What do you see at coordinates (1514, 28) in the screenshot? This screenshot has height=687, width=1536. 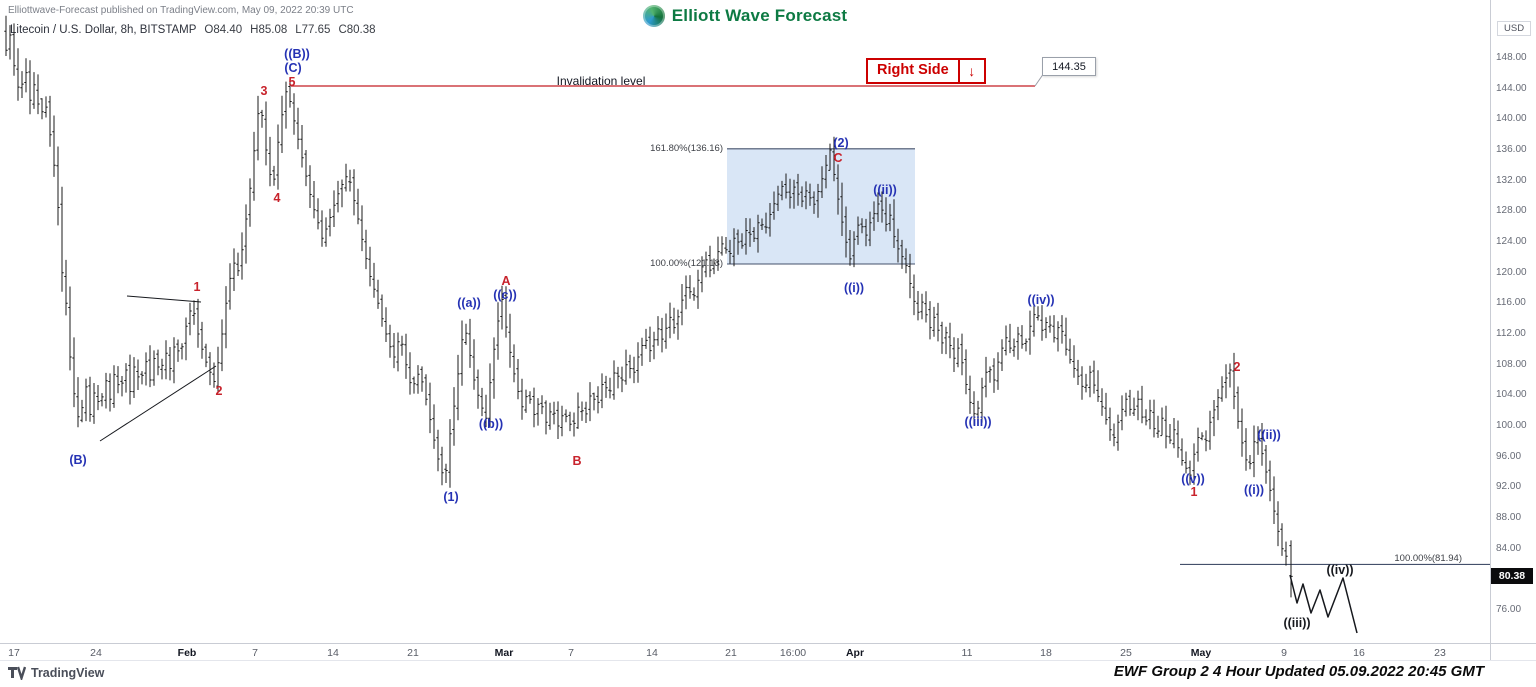 I see `axis-currency-label: USD` at bounding box center [1514, 28].